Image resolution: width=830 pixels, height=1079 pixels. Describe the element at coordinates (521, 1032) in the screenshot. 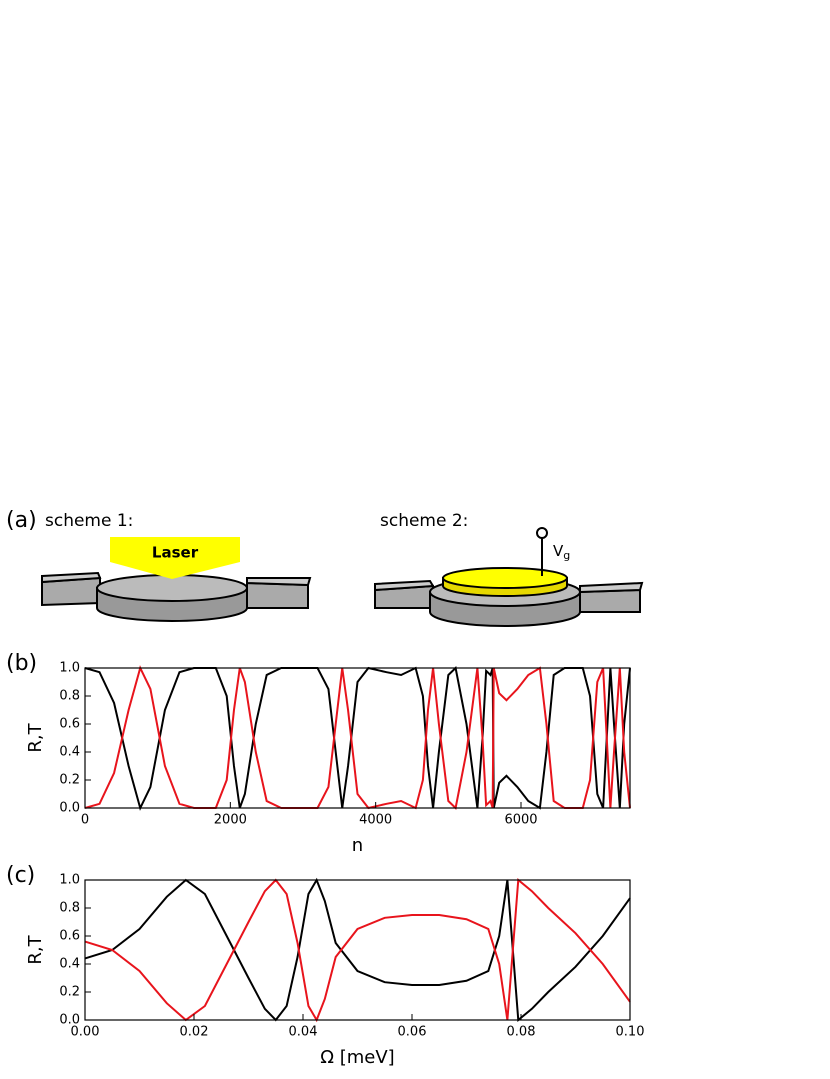

I see `x-tick-label: 0.08` at that location.